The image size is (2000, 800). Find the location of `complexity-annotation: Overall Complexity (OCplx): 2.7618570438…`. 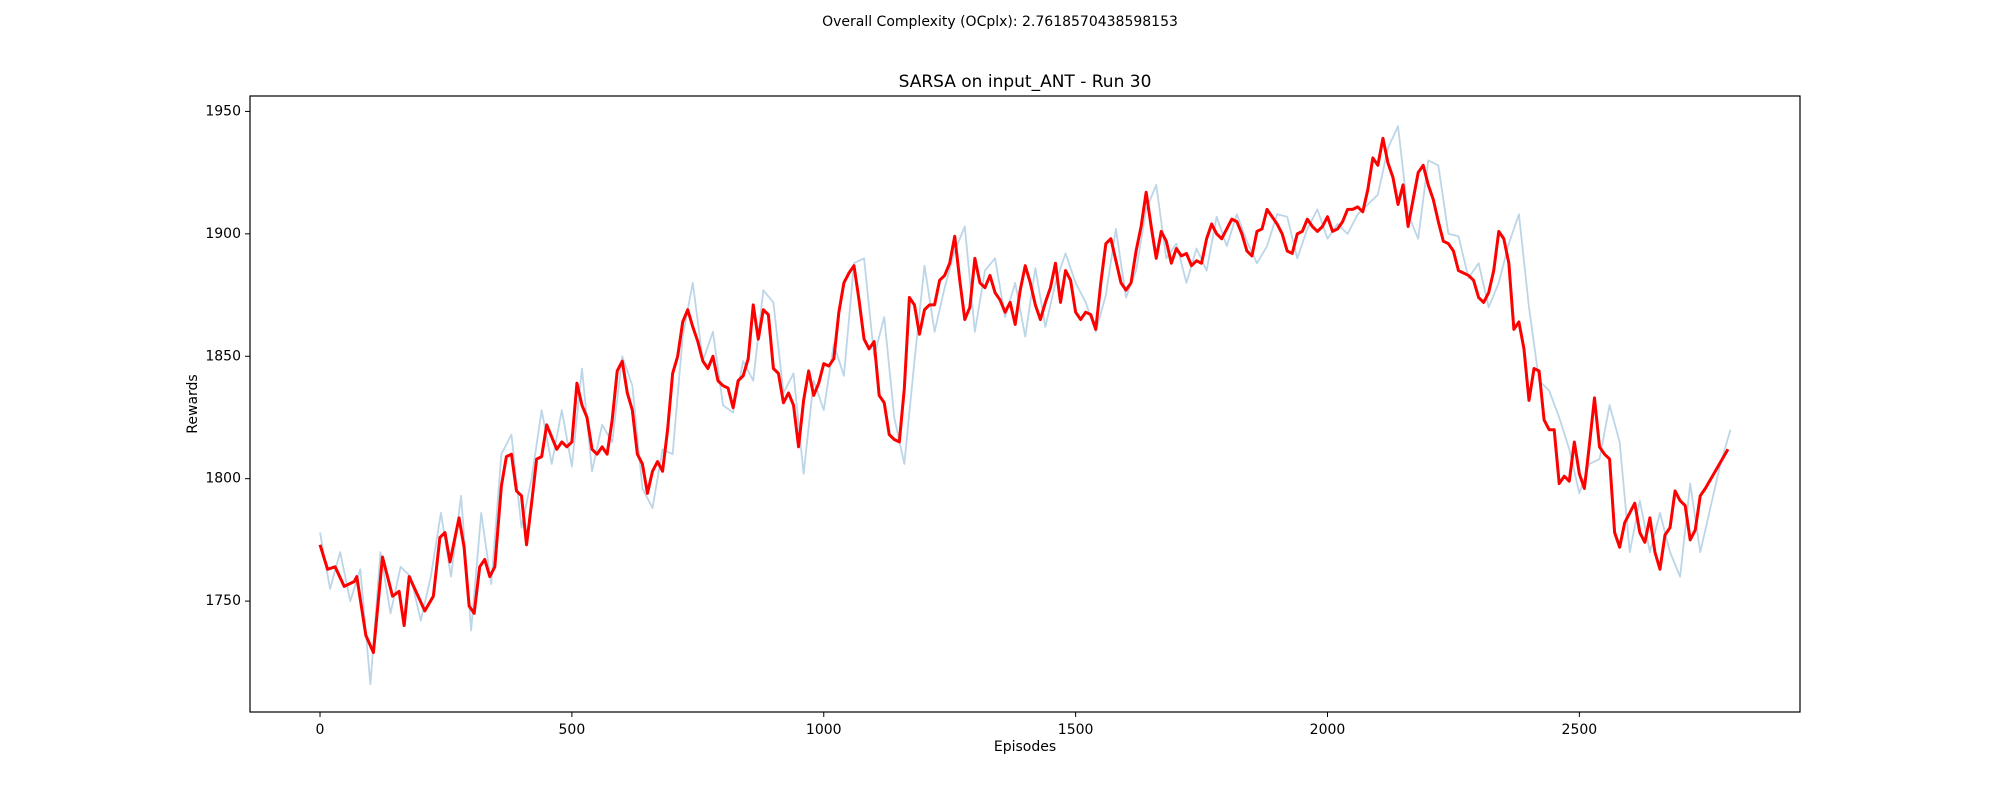

complexity-annotation: Overall Complexity (OCplx): 2.7618570438… is located at coordinates (1000, 22).